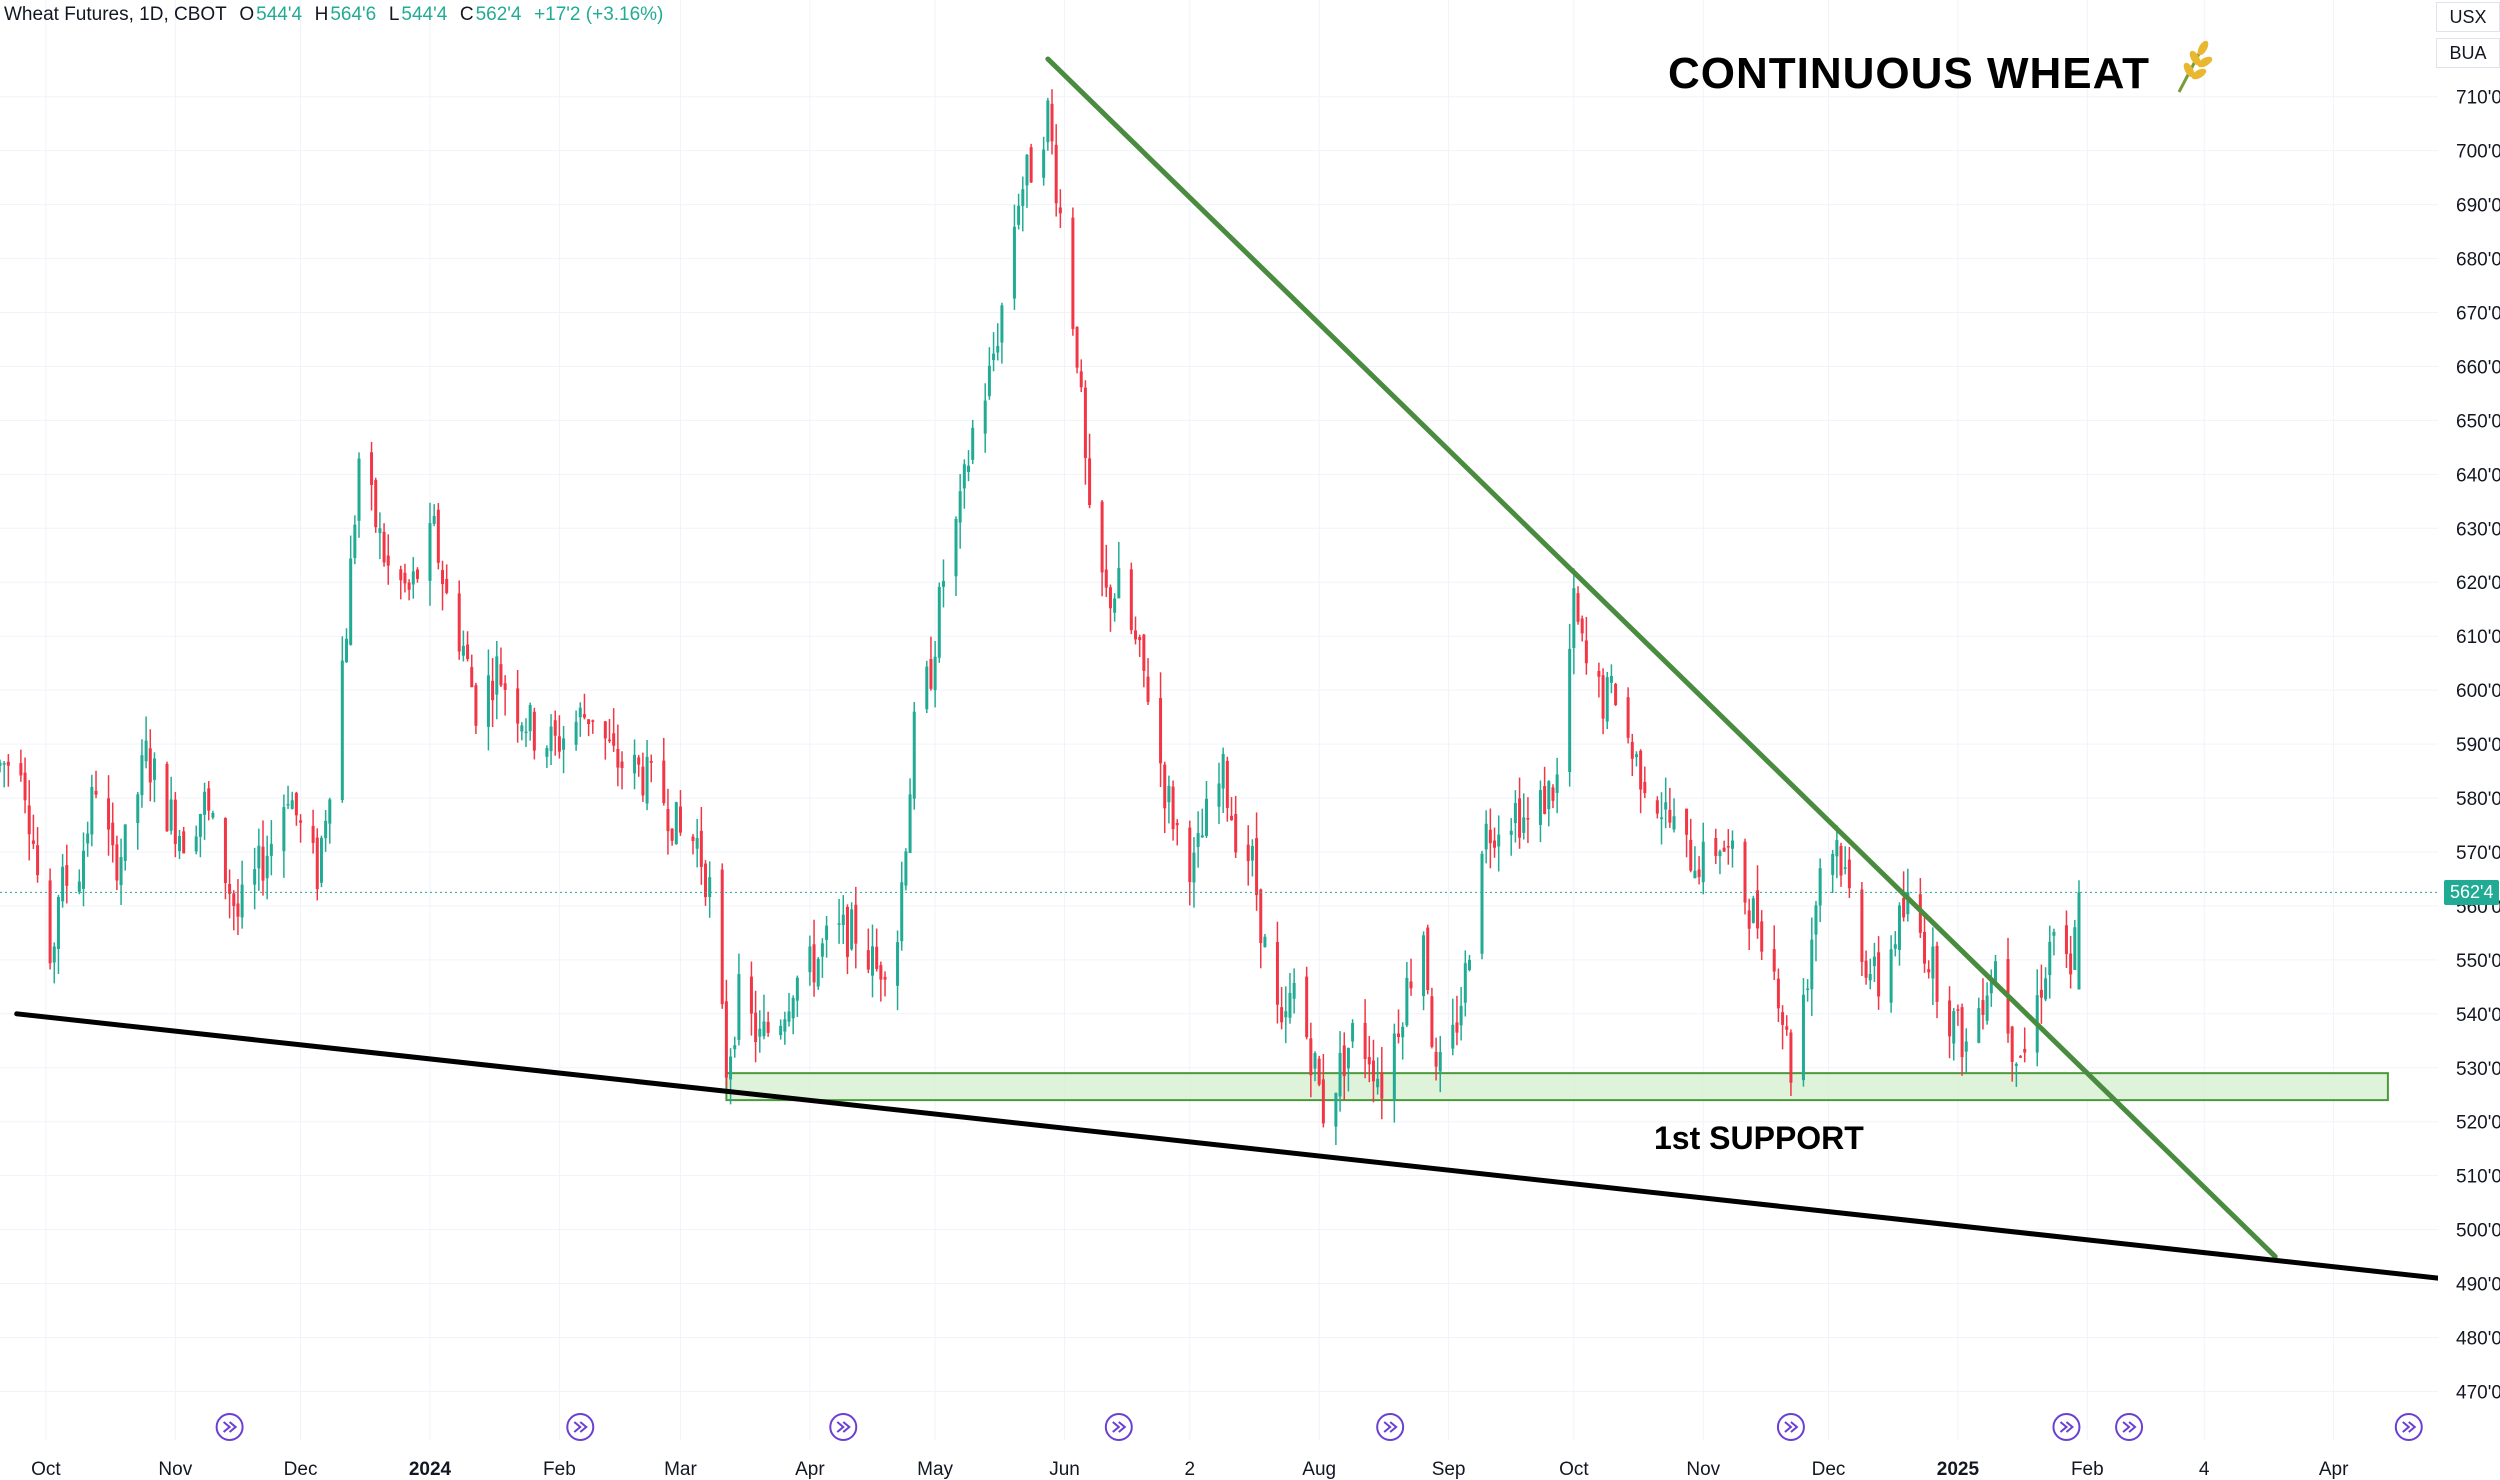 The height and width of the screenshot is (1480, 2500). What do you see at coordinates (2478, 1069) in the screenshot?
I see `y-tick-label: 530'0` at bounding box center [2478, 1069].